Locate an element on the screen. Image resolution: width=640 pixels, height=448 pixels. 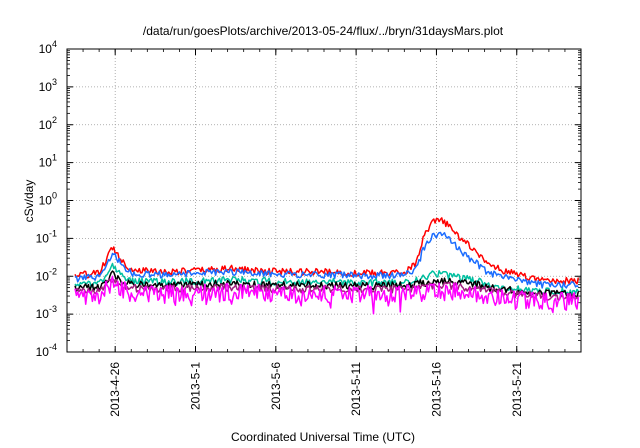
y-axis-label: cSv/day is located at coordinates (29, 201).